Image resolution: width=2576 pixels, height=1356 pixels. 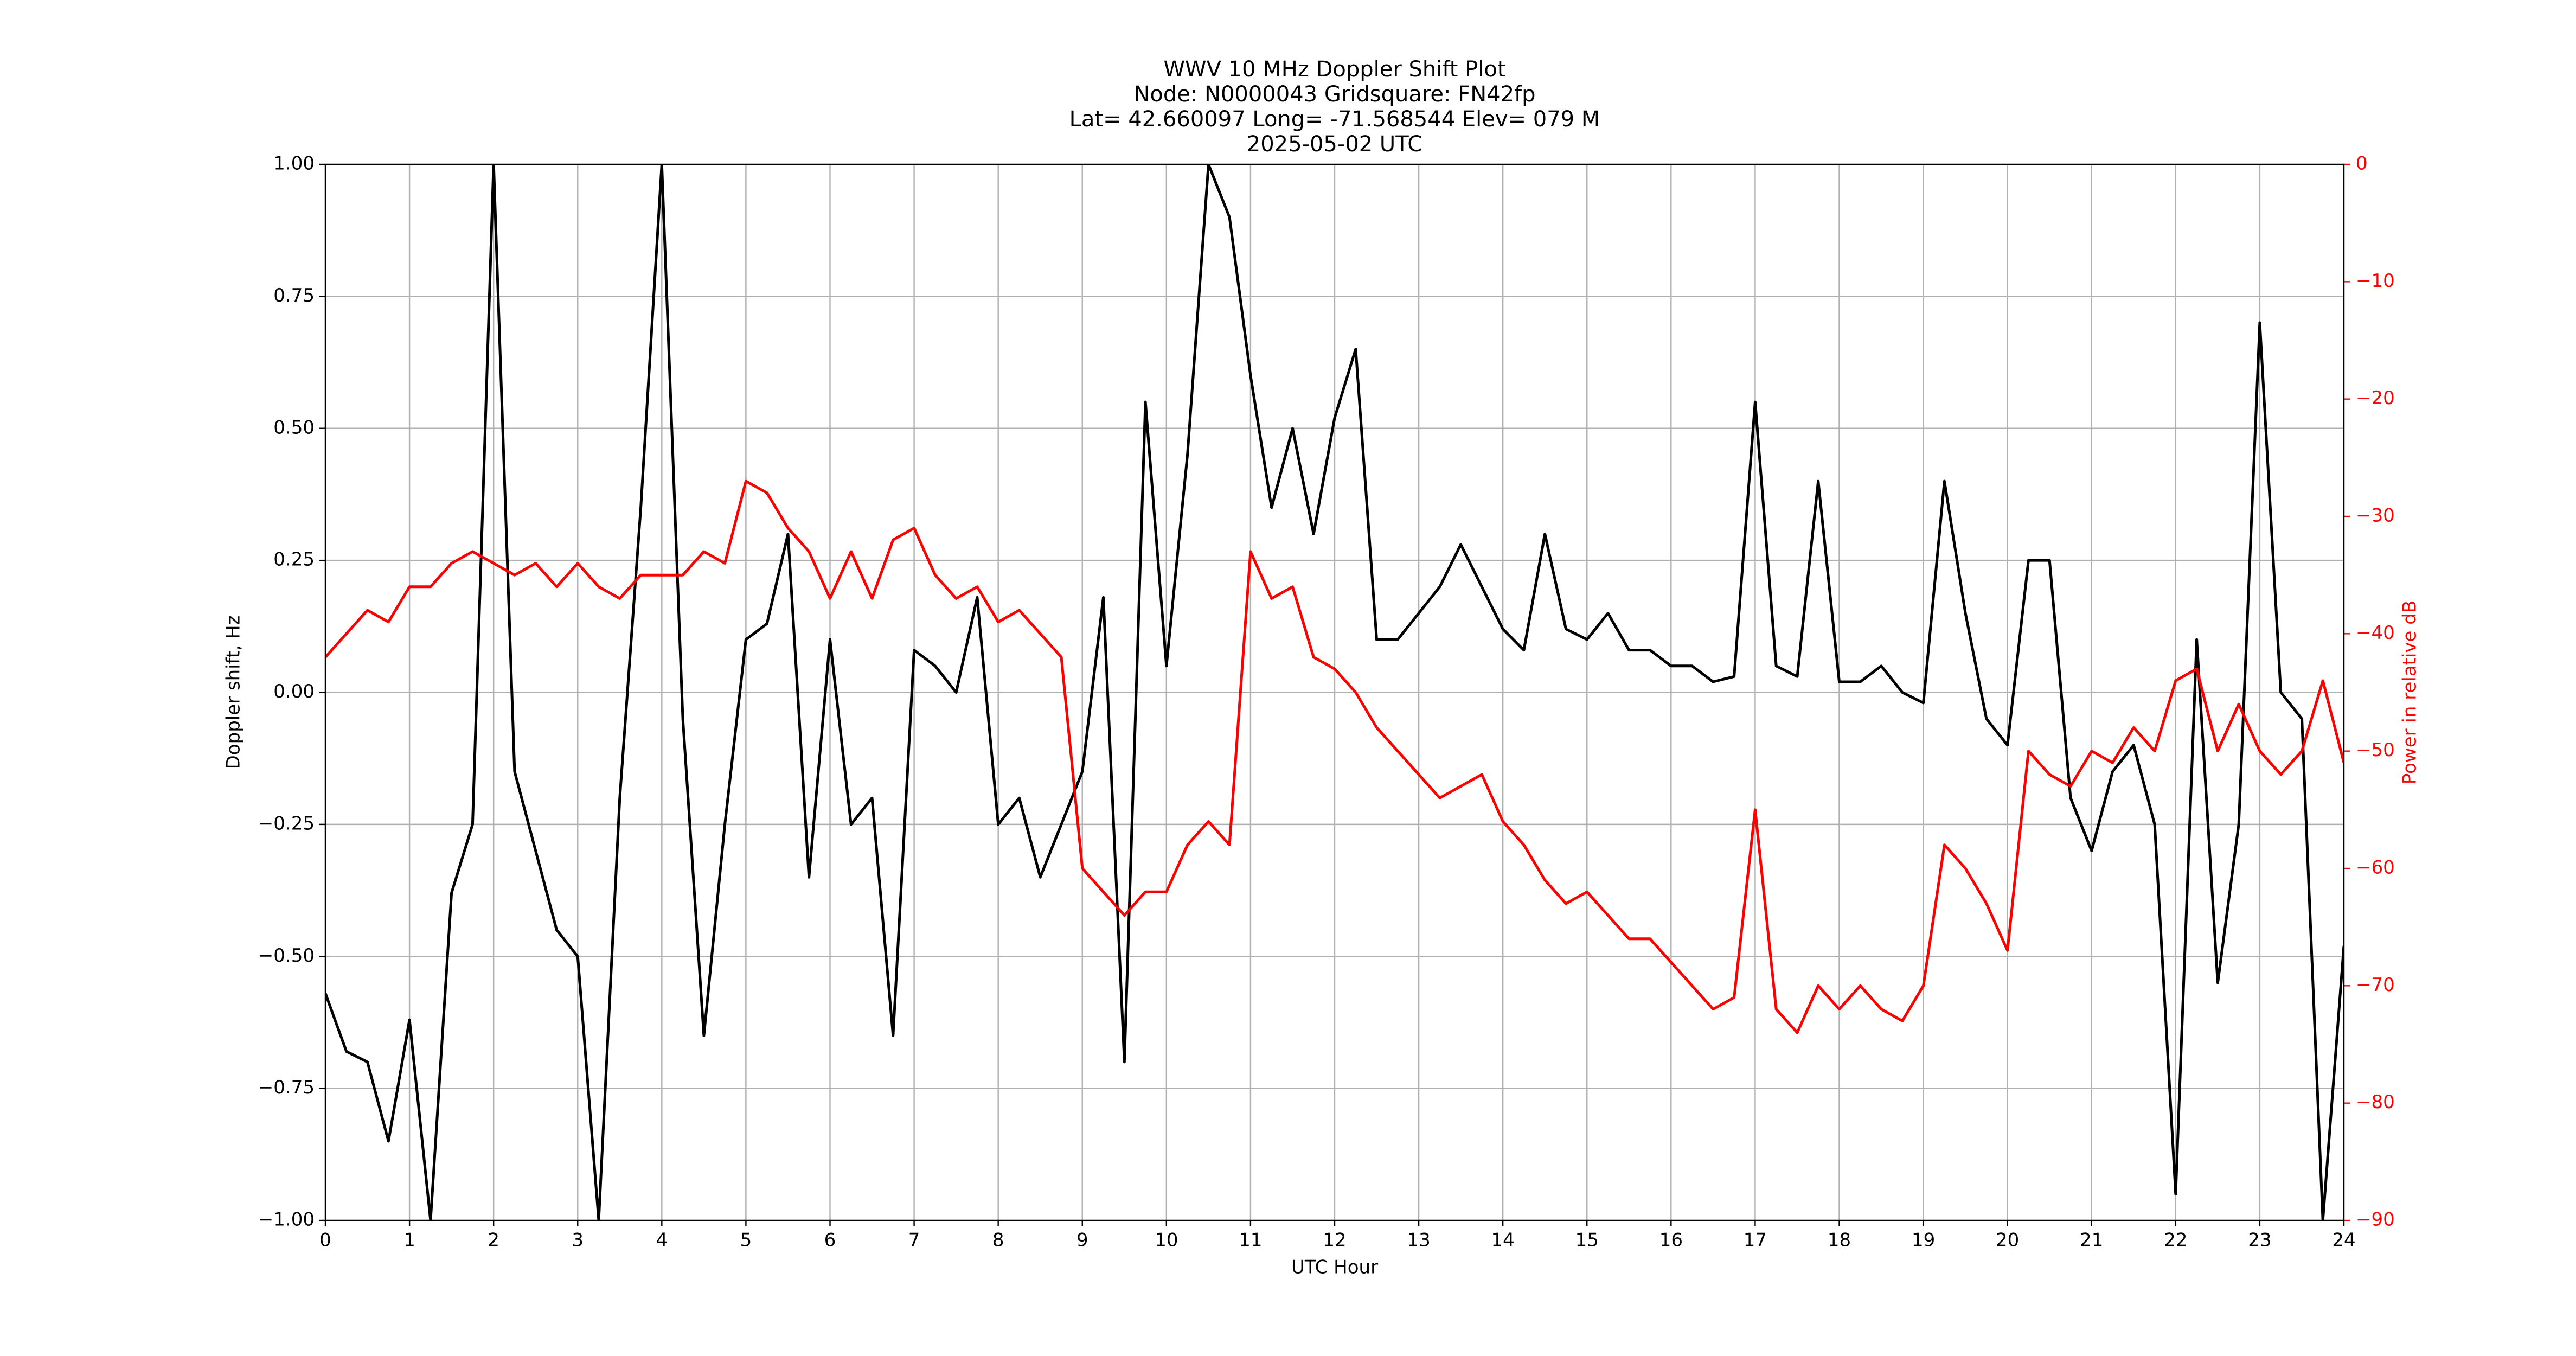 What do you see at coordinates (2375, 985) in the screenshot?
I see `y2-tick-label: −70` at bounding box center [2375, 985].